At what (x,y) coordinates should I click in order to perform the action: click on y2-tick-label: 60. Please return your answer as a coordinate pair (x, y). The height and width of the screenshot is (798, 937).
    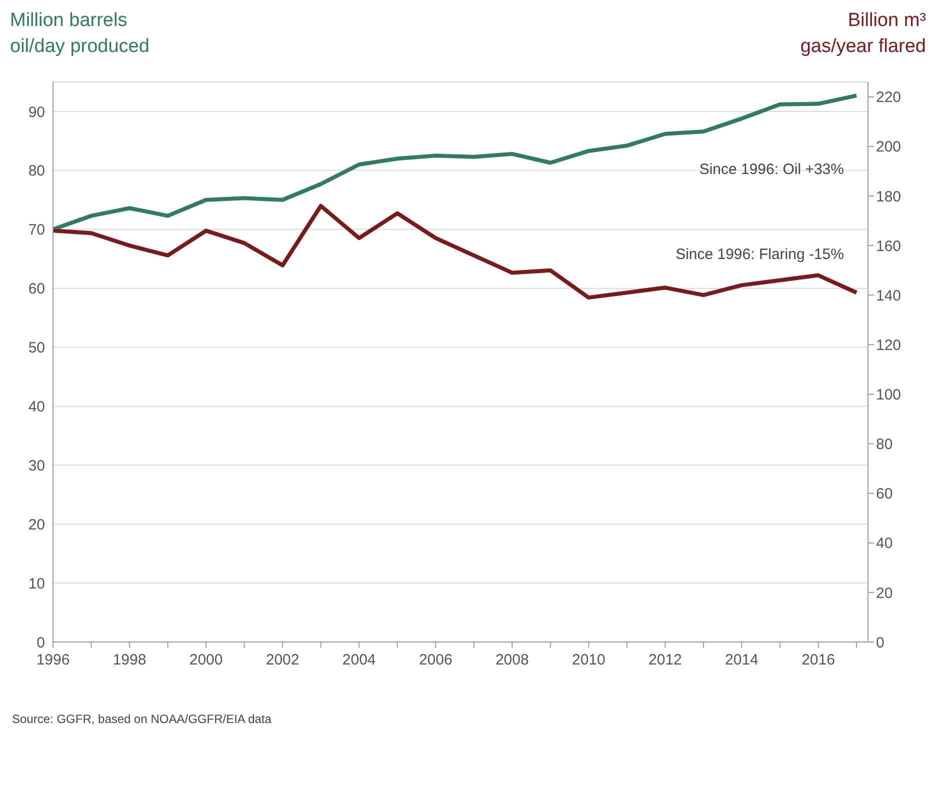
    Looking at the image, I should click on (884, 494).